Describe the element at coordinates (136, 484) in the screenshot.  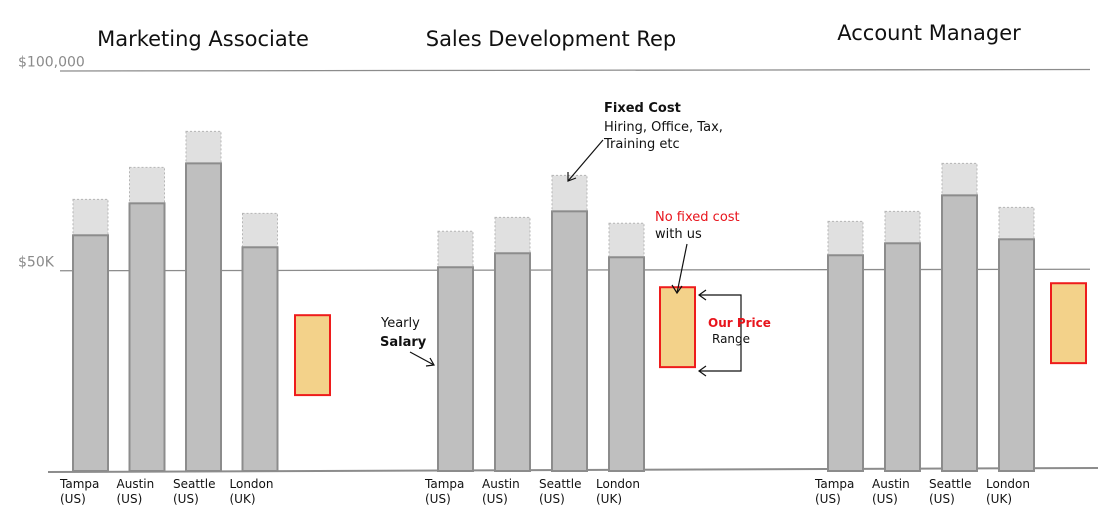
I see `category-label-0-1: Austin` at that location.